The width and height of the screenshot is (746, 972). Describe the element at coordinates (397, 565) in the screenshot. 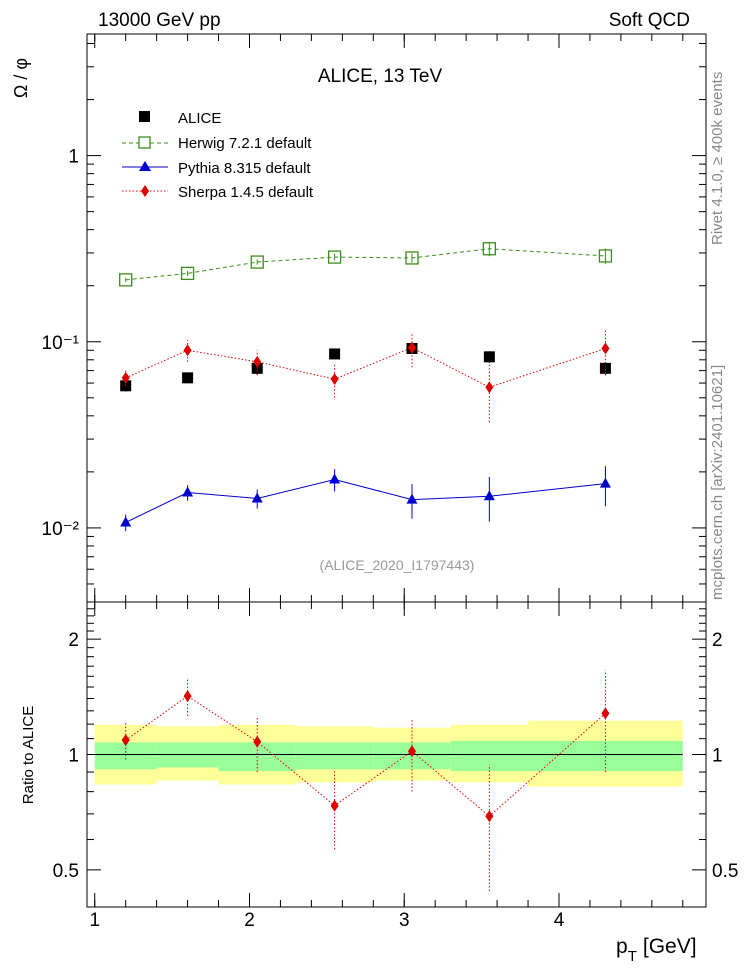

I see `analysis-watermark: (ALICE_2020_I1797443)` at that location.